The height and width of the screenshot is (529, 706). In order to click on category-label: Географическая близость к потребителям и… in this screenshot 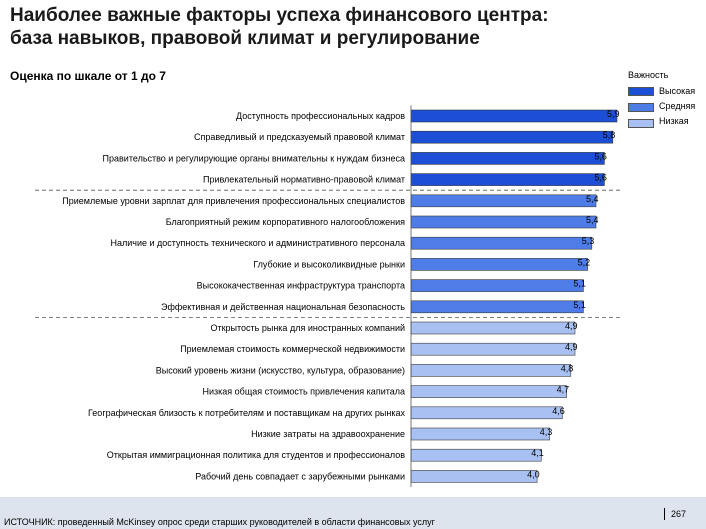, I will do `click(246, 413)`.